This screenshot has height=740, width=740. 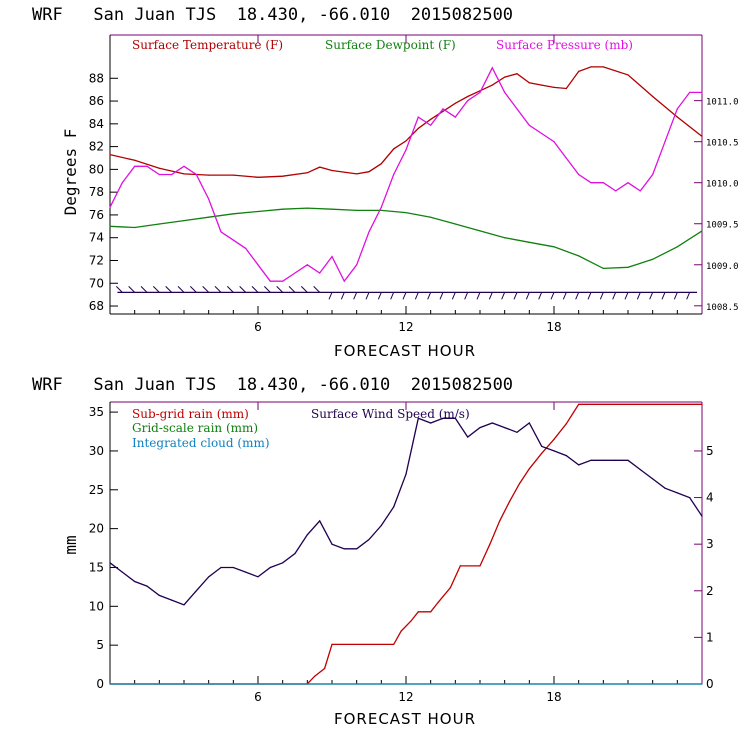 I want to click on bottom-x-tick-label: 18, so click(x=553, y=697).